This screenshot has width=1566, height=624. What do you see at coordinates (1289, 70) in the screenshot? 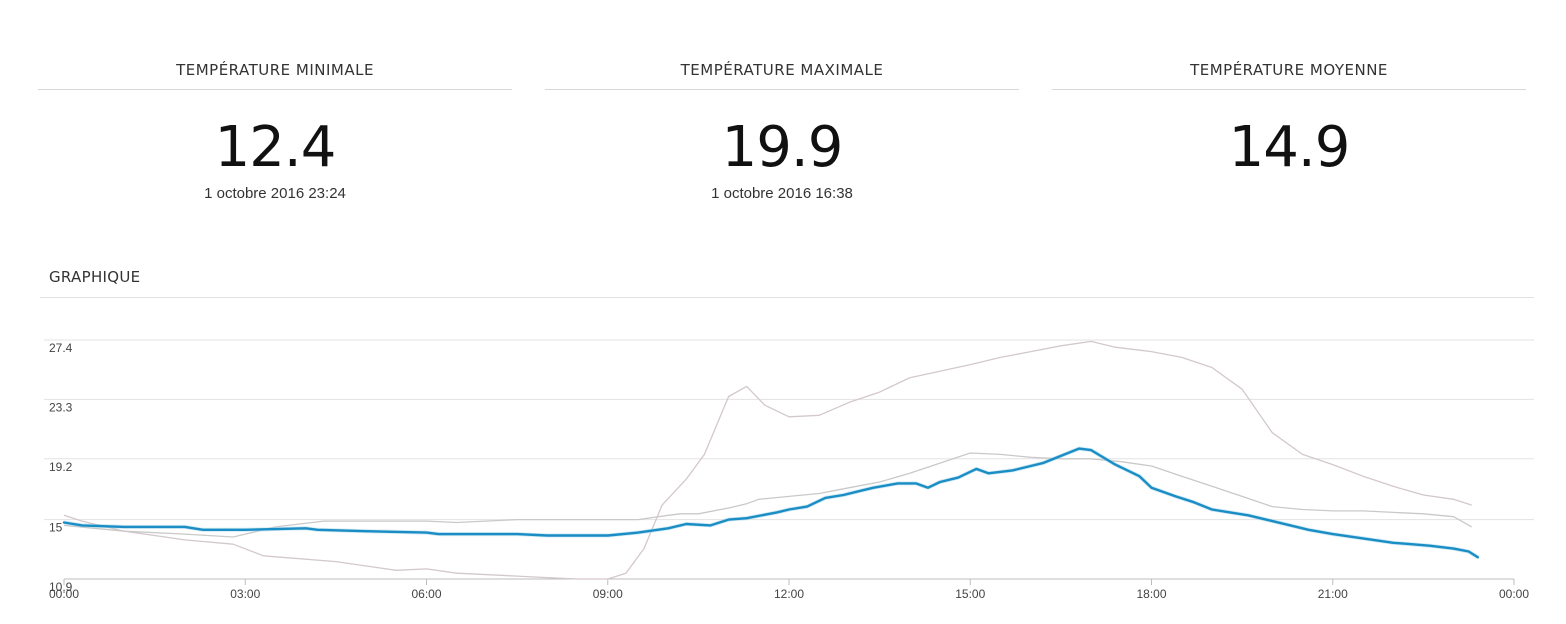
I see `stat-avg-title: TEMPÉRATURE MOYENNE` at bounding box center [1289, 70].